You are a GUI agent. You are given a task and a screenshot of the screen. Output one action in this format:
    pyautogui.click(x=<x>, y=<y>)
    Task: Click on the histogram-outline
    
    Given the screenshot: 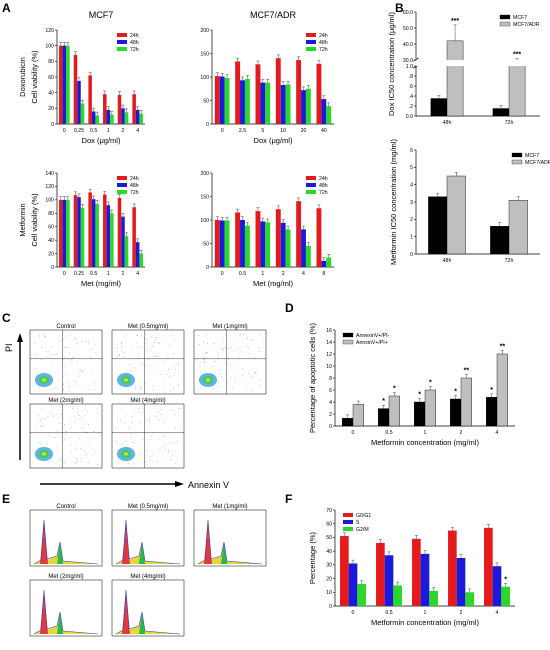 What is the action you would take?
    pyautogui.click(x=66, y=612)
    